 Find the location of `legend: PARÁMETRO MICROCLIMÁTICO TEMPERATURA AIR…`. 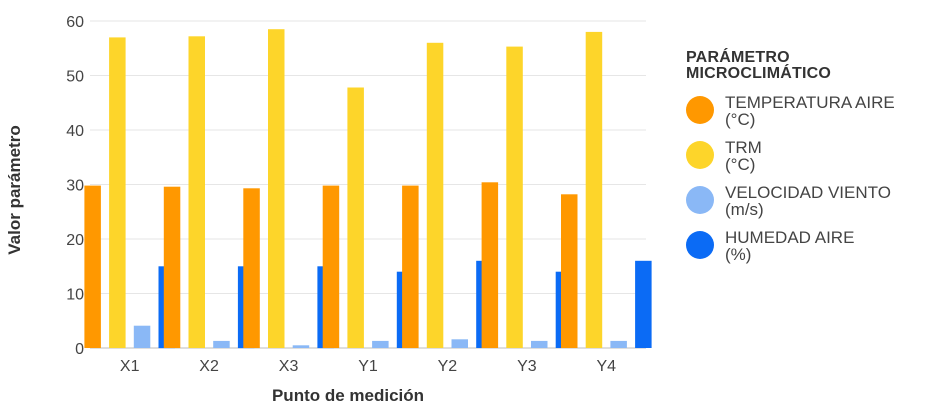

legend: PARÁMETRO MICROCLIMÁTICO TEMPERATURA AIR… is located at coordinates (808, 162).